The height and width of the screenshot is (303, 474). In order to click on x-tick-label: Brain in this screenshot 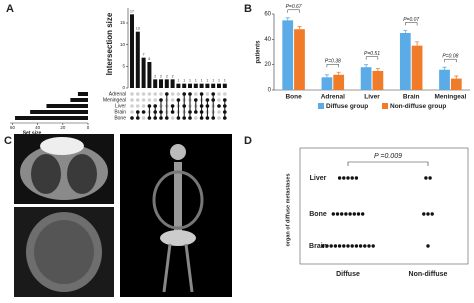, I will do `click(411, 97)`.